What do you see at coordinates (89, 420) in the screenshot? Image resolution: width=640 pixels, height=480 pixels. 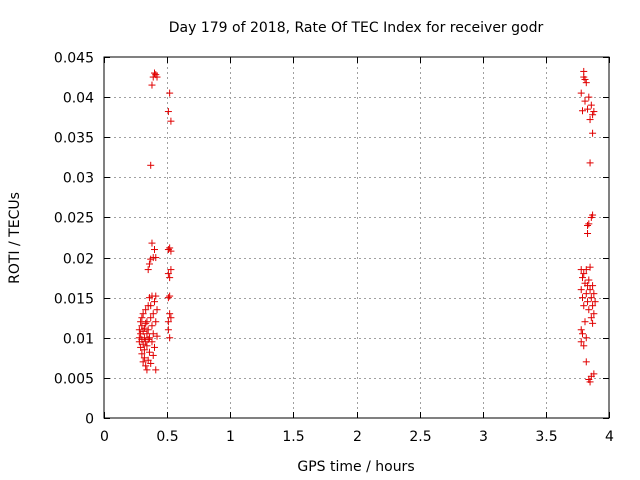 I see `y-tick-label: 0` at bounding box center [89, 420].